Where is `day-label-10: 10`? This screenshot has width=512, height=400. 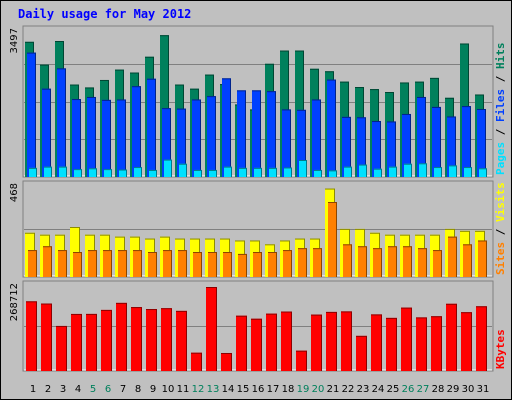 day-label-10: 10 is located at coordinates (168, 389).